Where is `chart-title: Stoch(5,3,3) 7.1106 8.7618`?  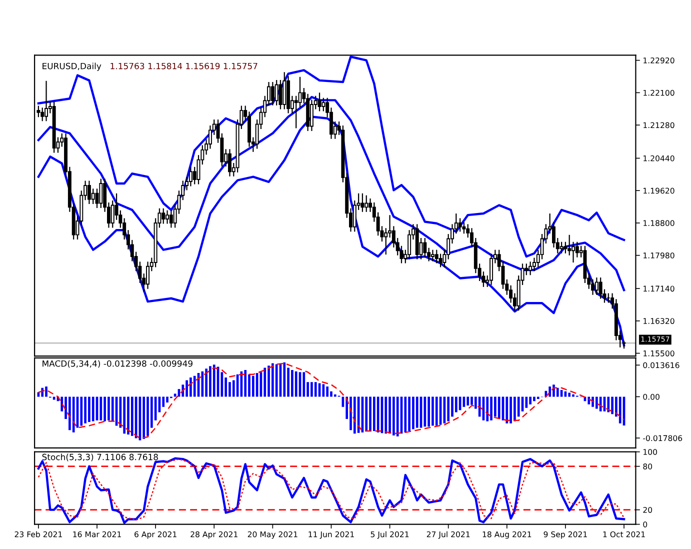 chart-title: Stoch(5,3,3) 7.1106 8.7618 is located at coordinates (100, 458).